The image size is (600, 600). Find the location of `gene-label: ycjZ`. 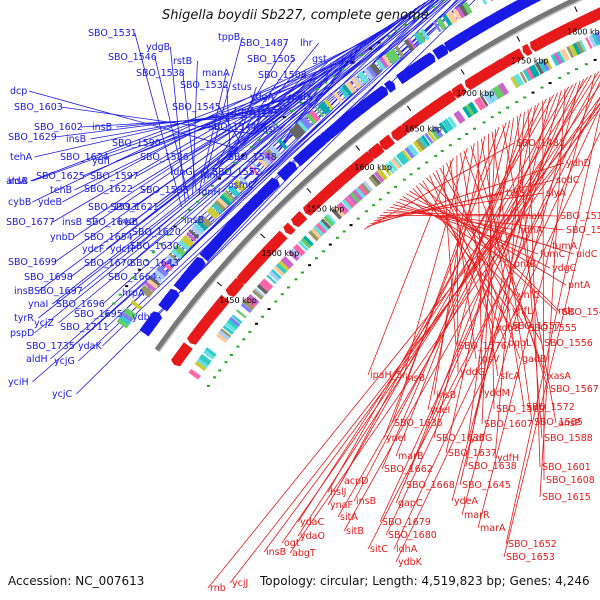

gene-label: ycjZ is located at coordinates (44, 323).